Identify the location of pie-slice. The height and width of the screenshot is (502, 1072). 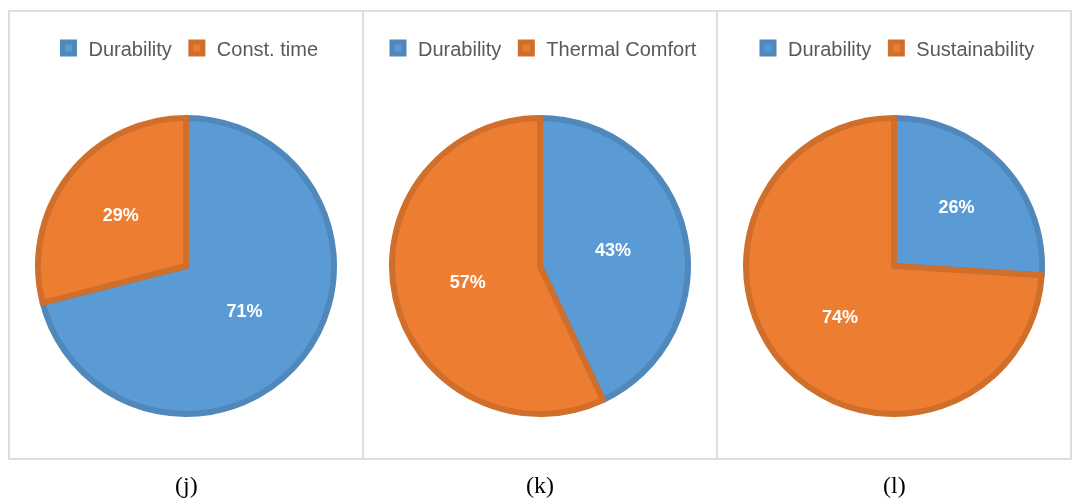
(112, 210).